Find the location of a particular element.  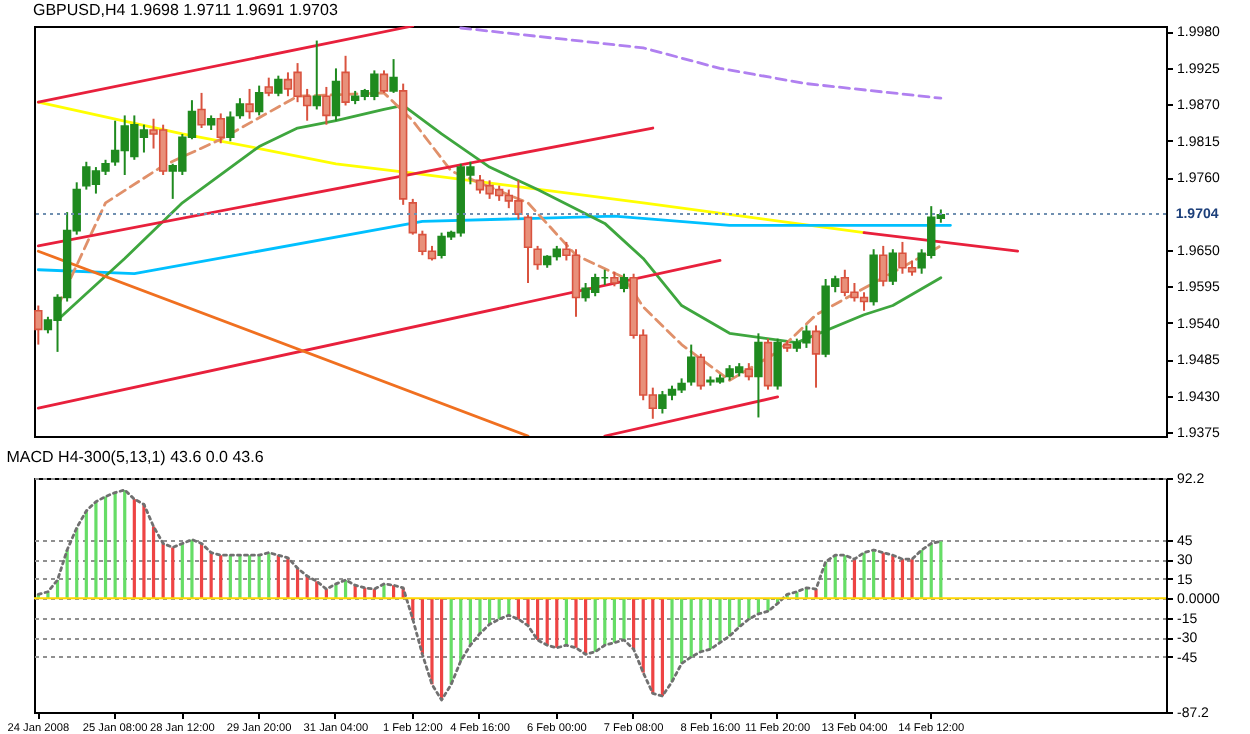

chart-title: GBPUSD,H4 1.9698 1.9711 1.9691 1.9703 is located at coordinates (186, 10).